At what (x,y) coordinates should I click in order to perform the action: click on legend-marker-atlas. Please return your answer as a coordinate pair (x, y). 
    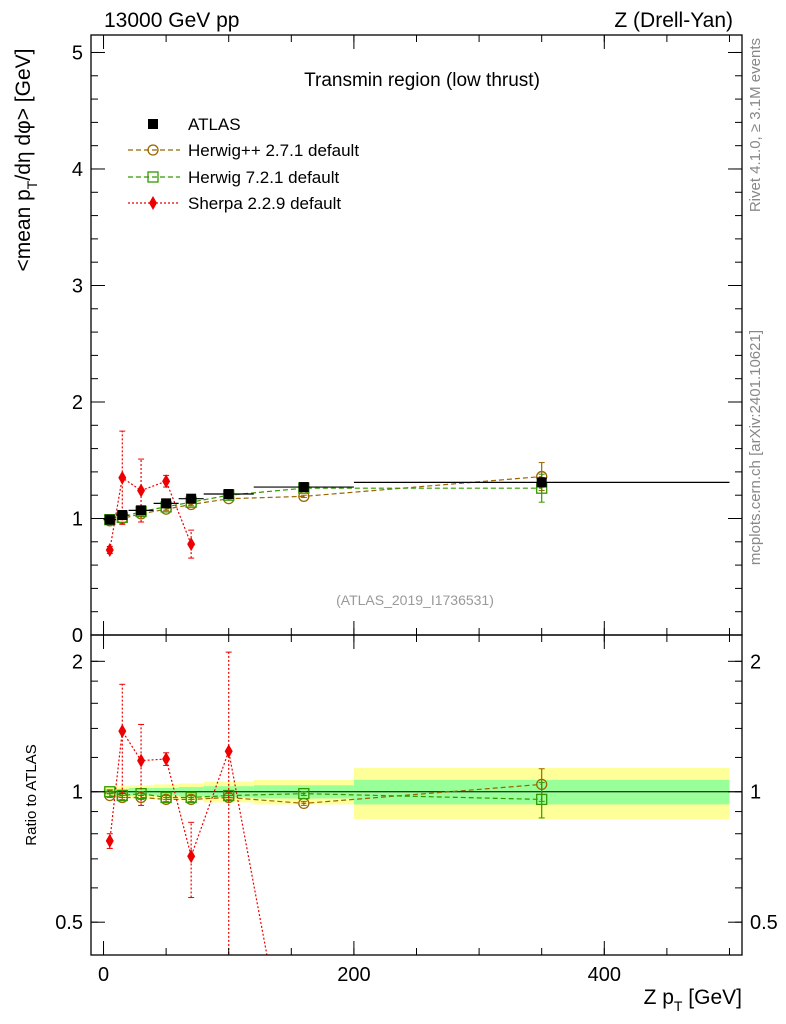
    Looking at the image, I should click on (153, 124).